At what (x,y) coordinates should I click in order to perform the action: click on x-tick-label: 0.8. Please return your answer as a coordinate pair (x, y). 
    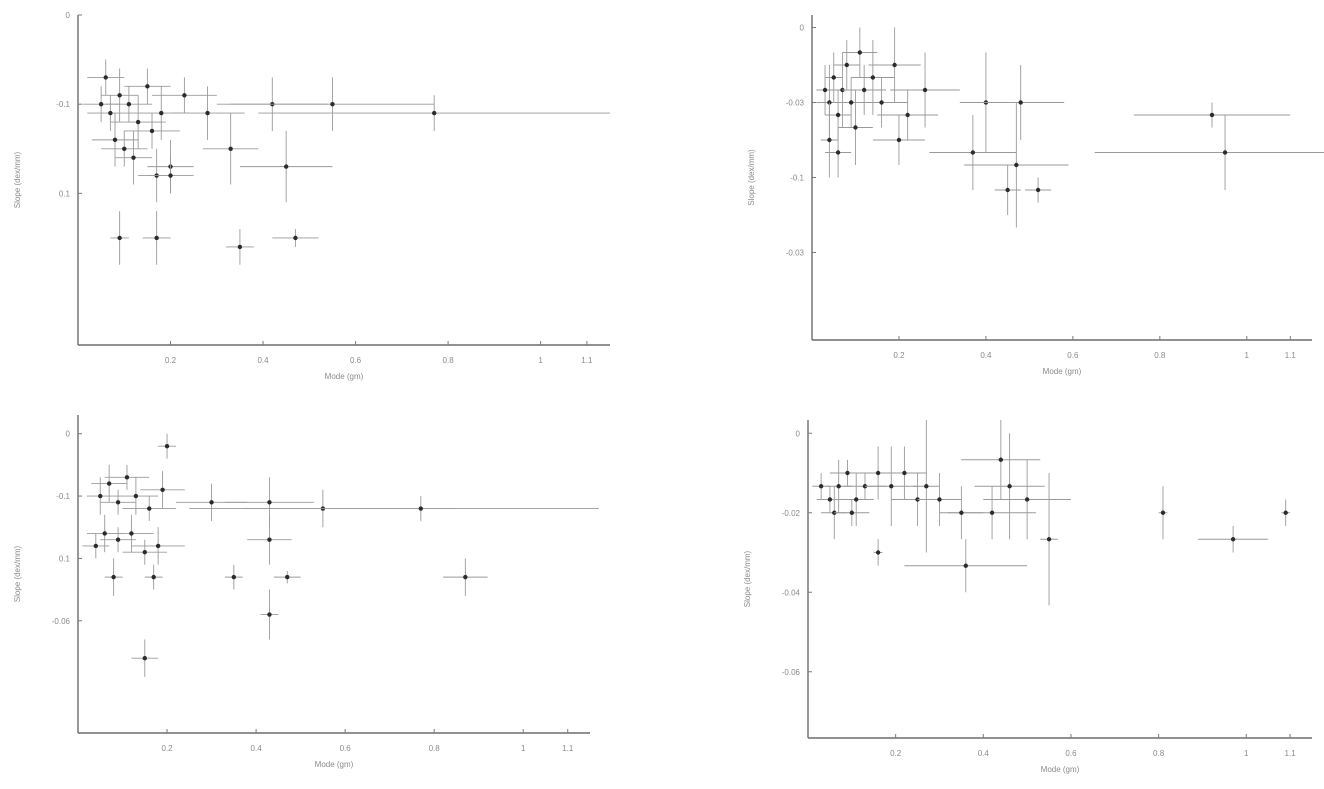
    Looking at the image, I should click on (1159, 753).